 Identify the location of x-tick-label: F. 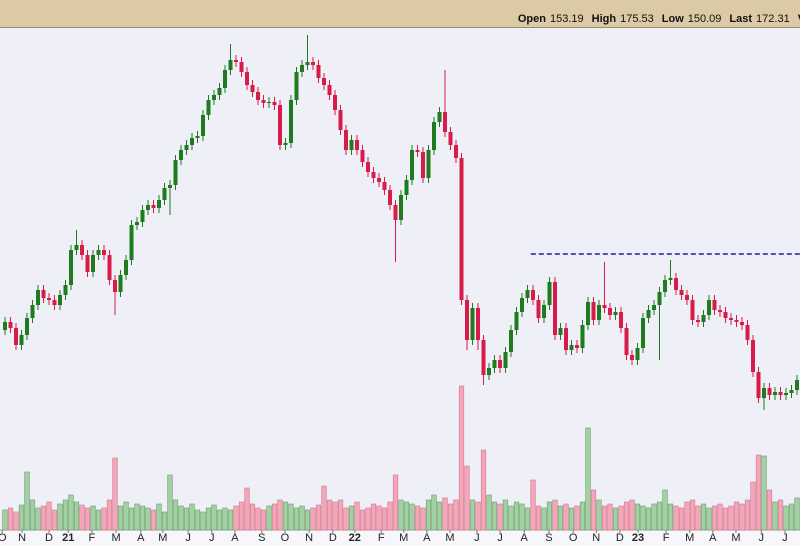
(381, 538).